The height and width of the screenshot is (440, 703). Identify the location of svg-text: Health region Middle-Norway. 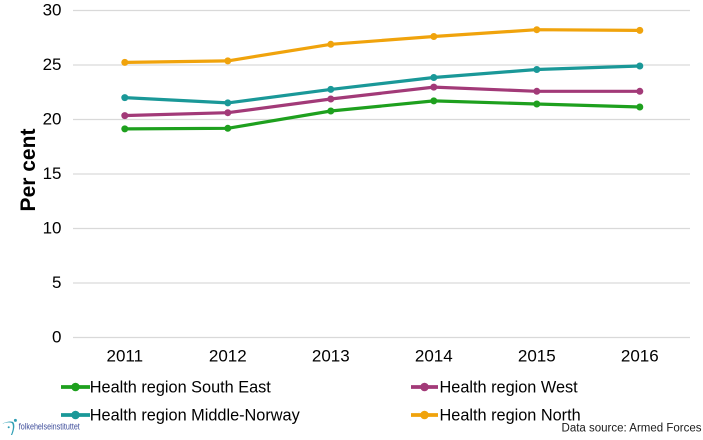
(195, 415).